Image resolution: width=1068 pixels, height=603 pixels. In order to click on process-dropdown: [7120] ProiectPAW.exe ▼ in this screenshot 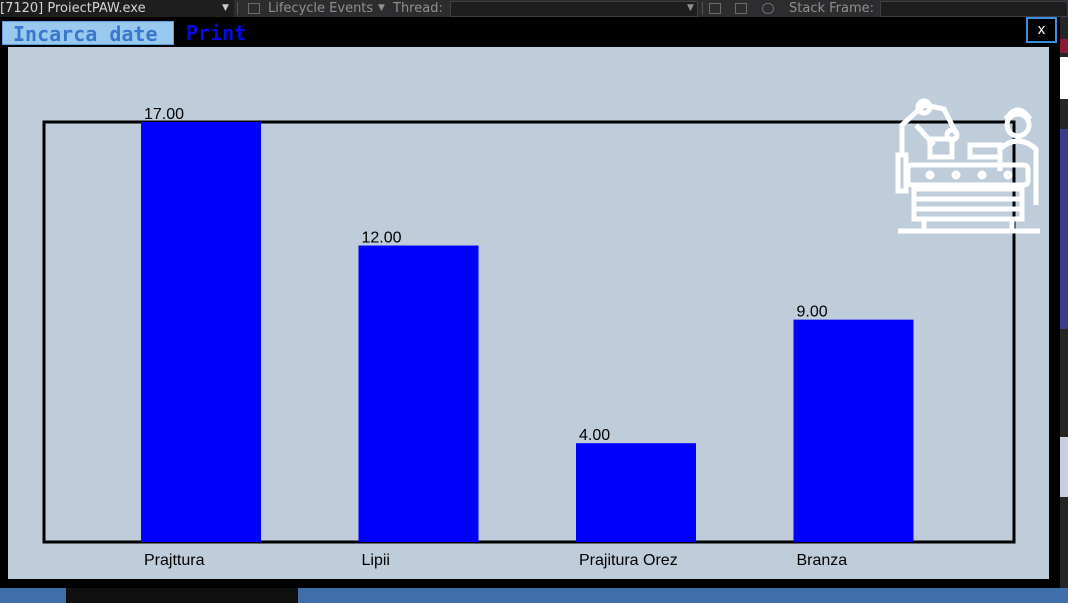, I will do `click(117, 8)`.